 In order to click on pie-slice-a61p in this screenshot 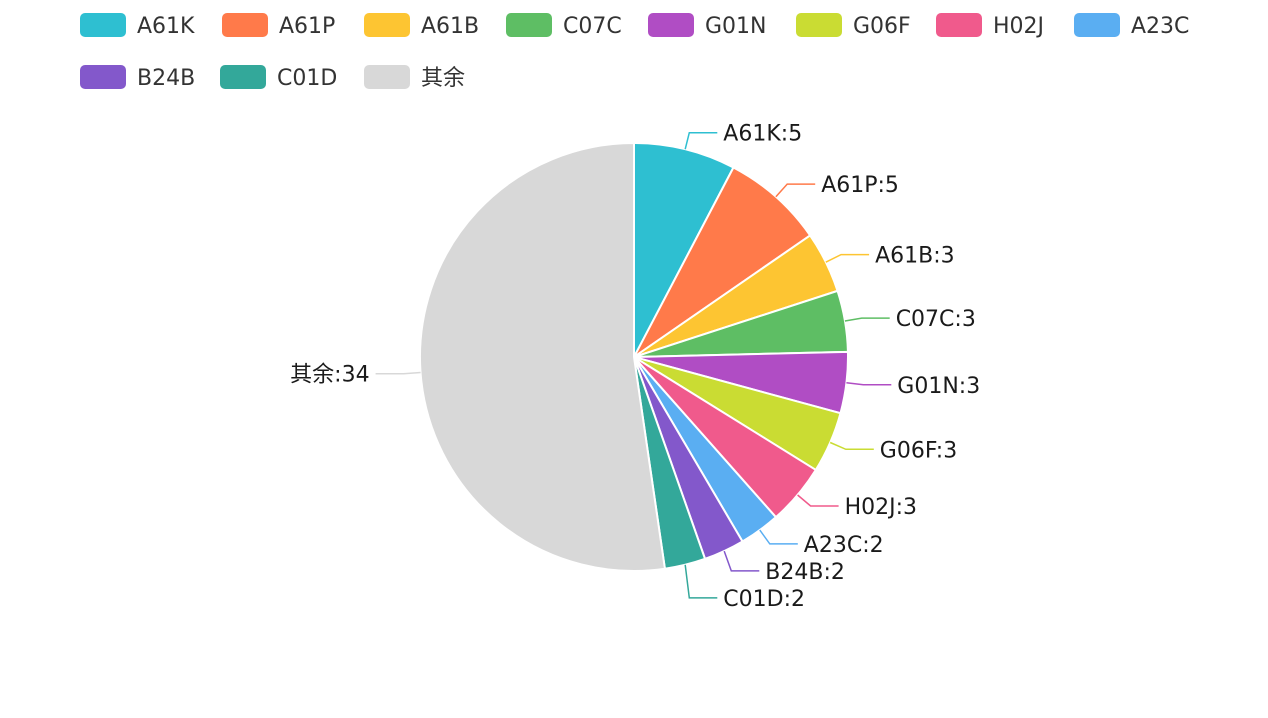, I will do `click(722, 262)`.